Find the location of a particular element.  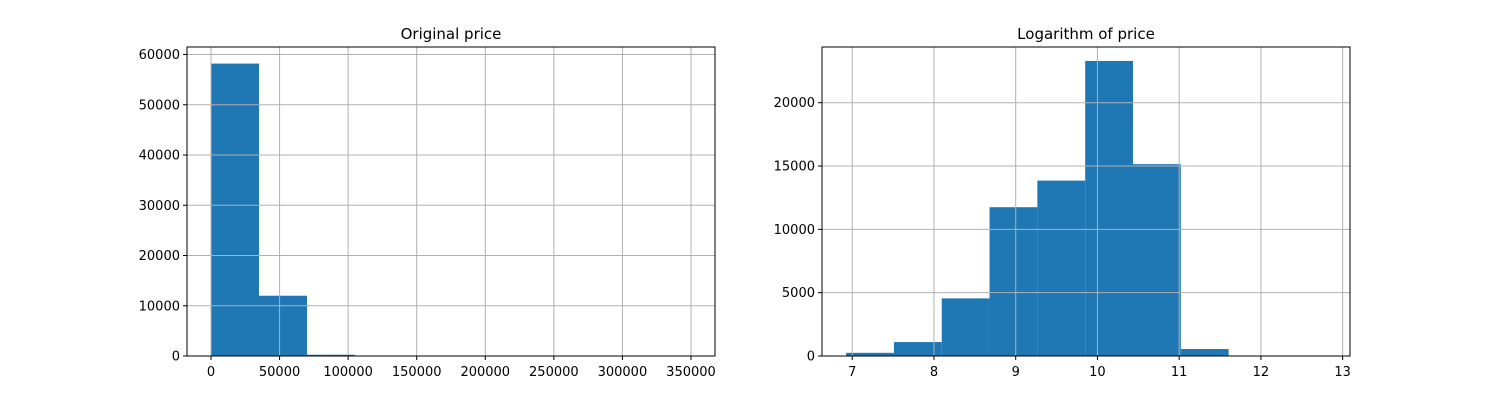

x-tick-label: 250000 is located at coordinates (554, 372).